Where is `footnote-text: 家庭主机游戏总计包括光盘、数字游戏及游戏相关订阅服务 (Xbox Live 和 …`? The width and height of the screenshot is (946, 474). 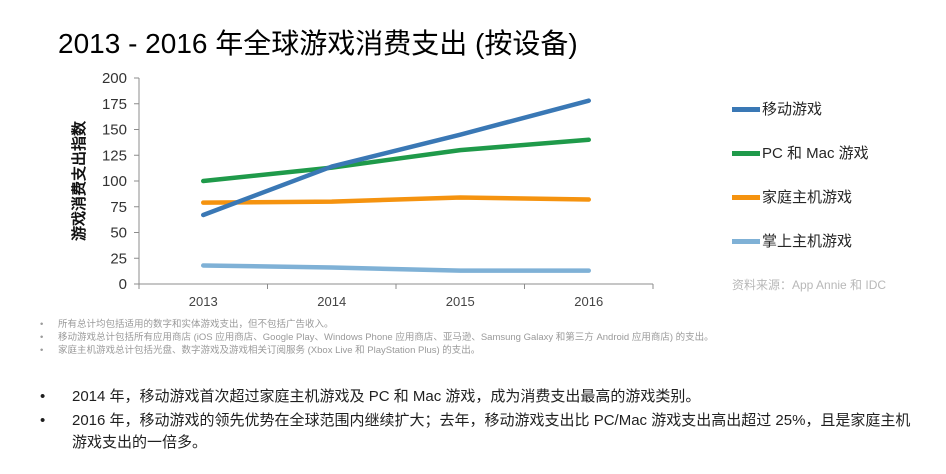 footnote-text: 家庭主机游戏总计包括光盘、数字游戏及游戏相关订阅服务 (Xbox Live 和 … is located at coordinates (269, 350).